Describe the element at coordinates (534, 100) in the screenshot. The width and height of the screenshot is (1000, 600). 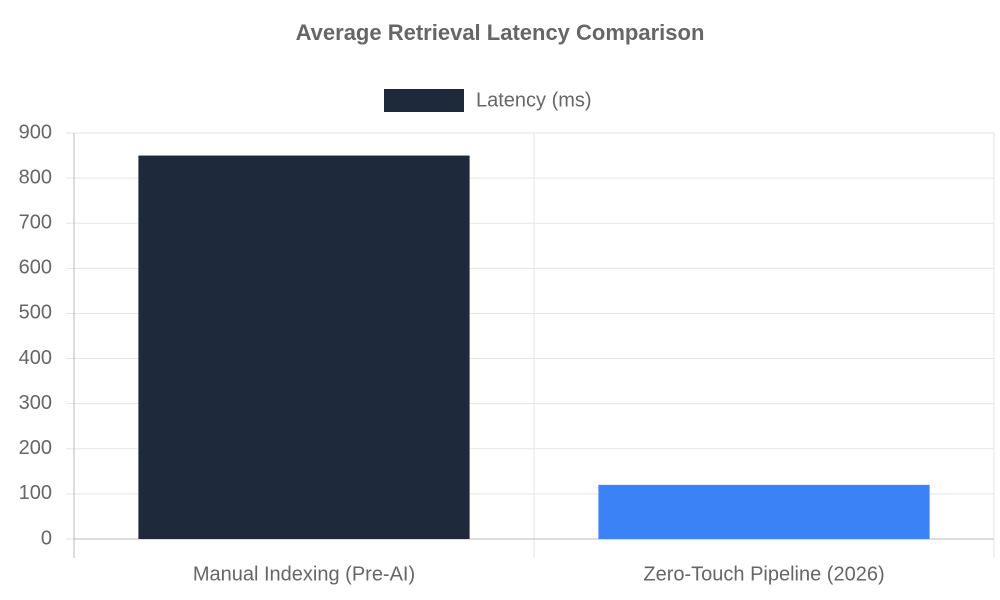
I see `legend-label: Latency (ms)` at that location.